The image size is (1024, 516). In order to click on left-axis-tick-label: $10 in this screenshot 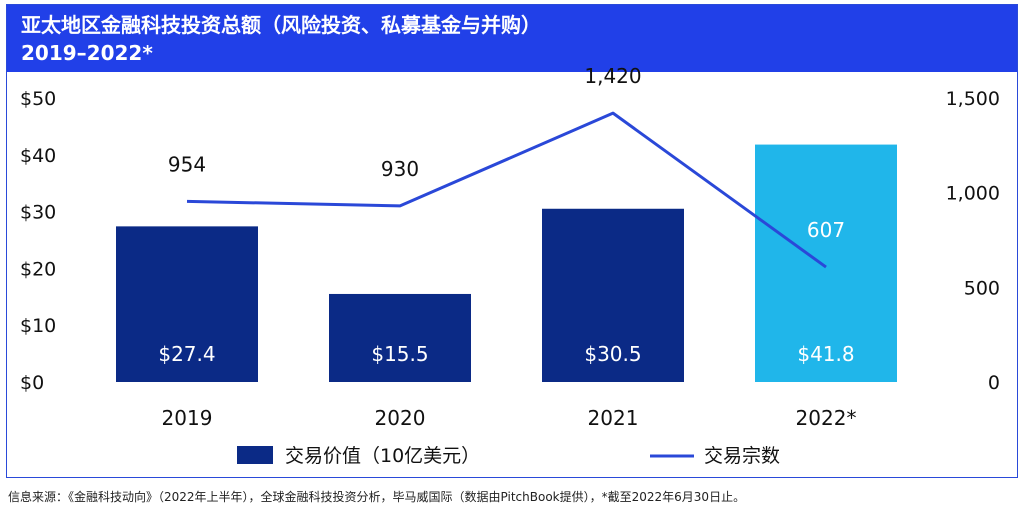, I will do `click(38, 326)`.